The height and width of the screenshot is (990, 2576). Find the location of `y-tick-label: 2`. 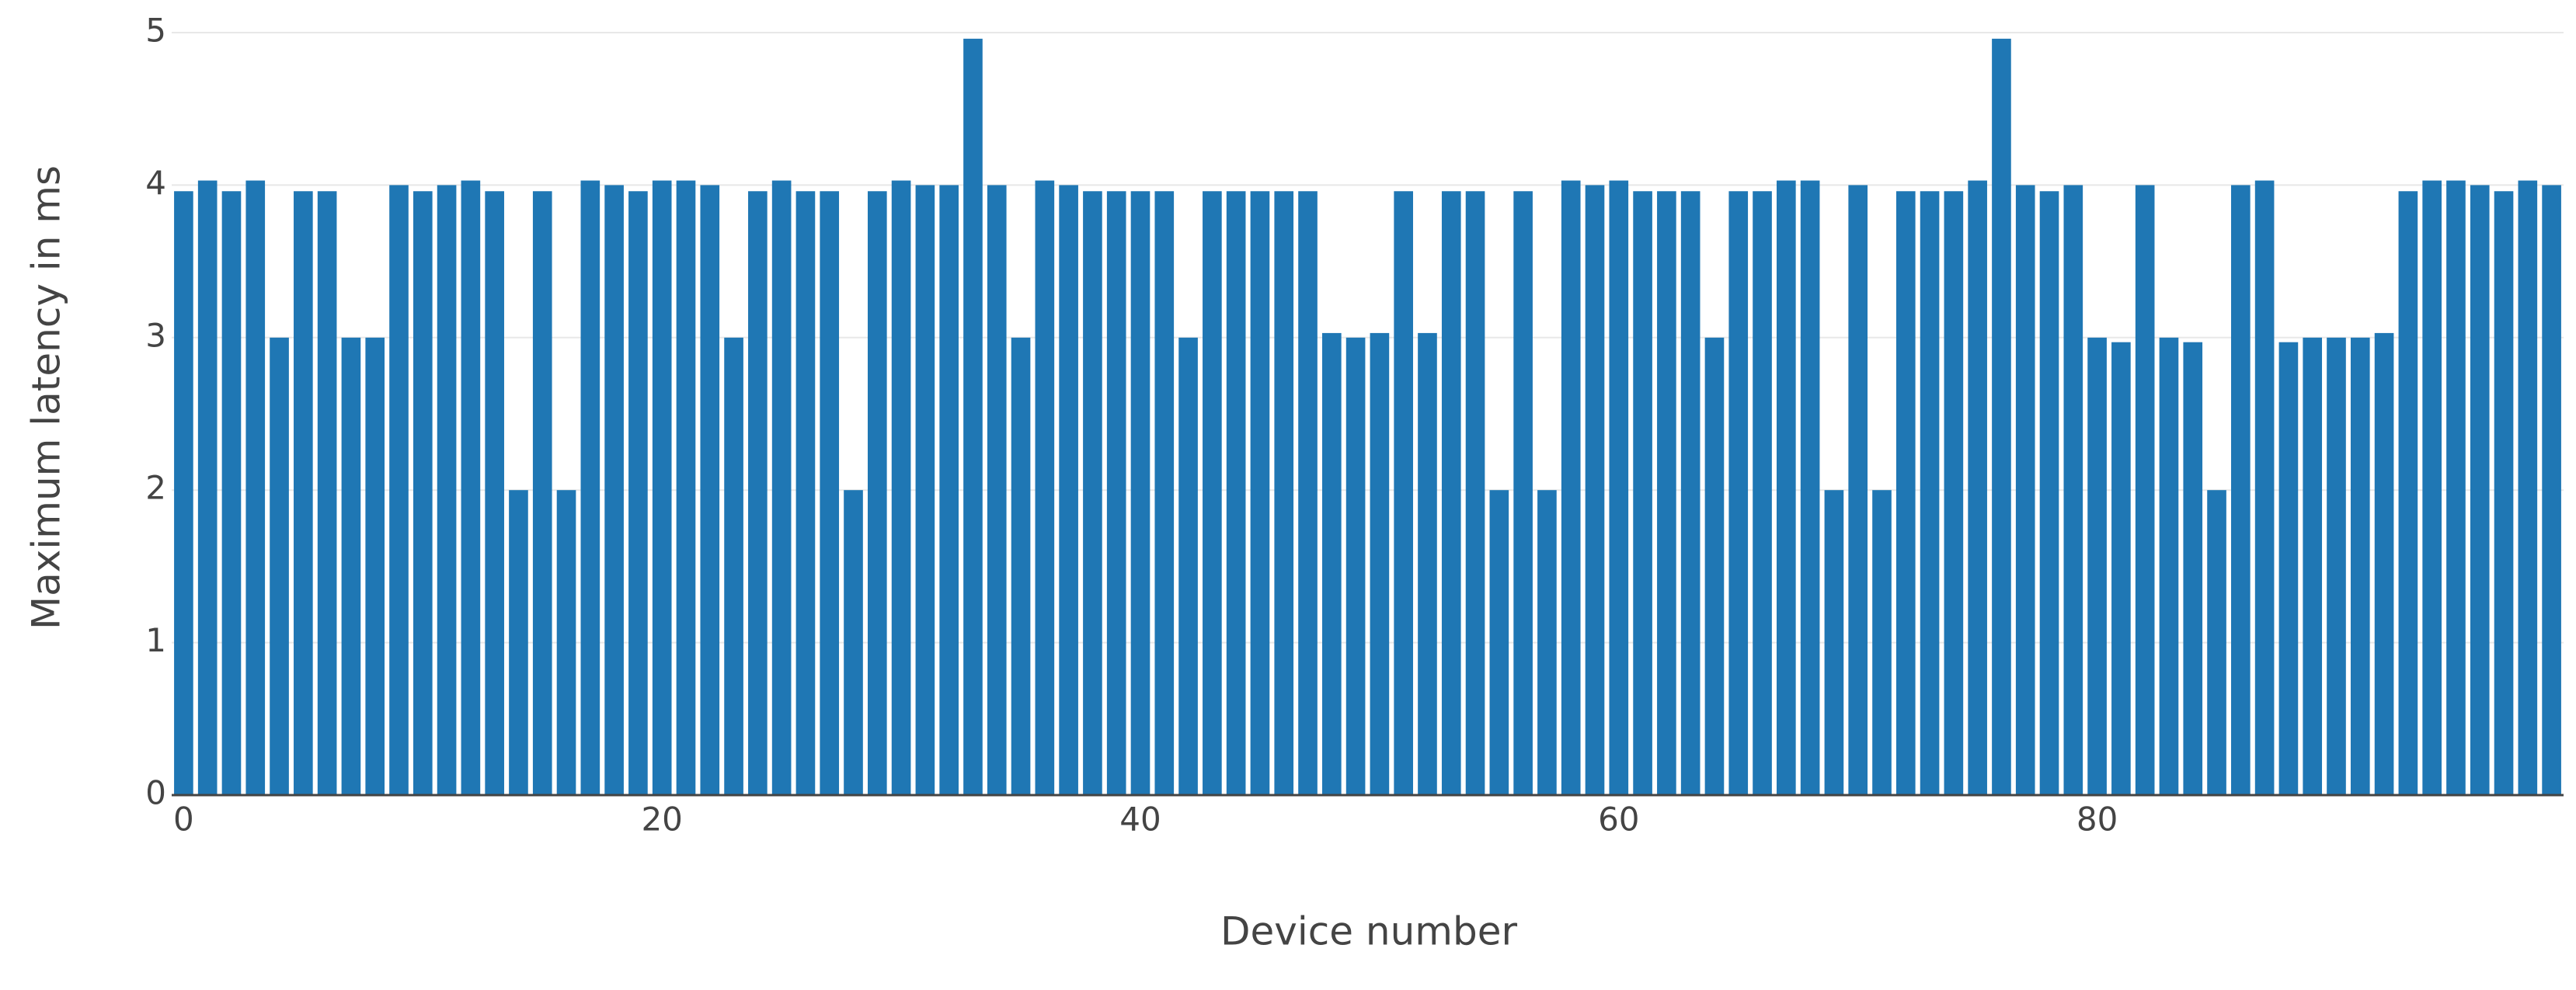

y-tick-label: 2 is located at coordinates (155, 488).